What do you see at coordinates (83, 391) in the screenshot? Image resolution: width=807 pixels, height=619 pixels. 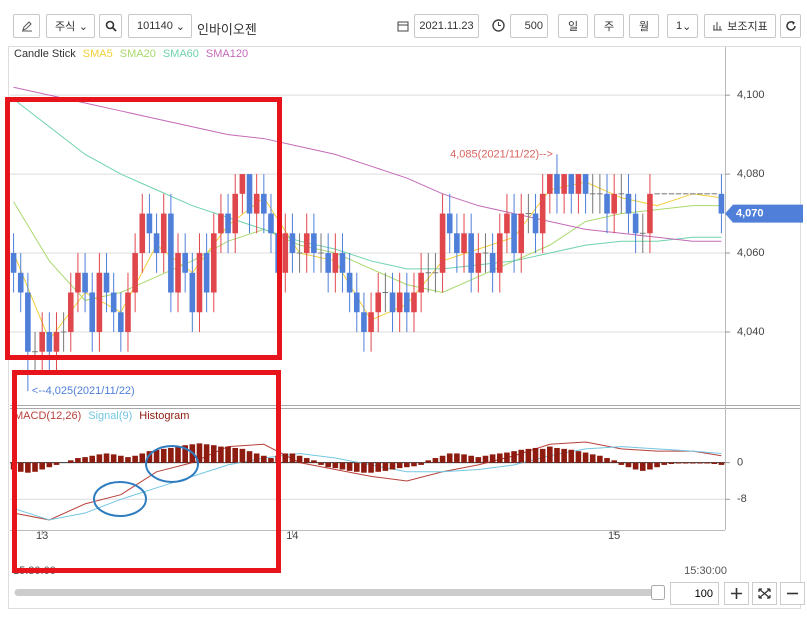 I see `min-annotation: <--4,025(2021/11/22)` at bounding box center [83, 391].